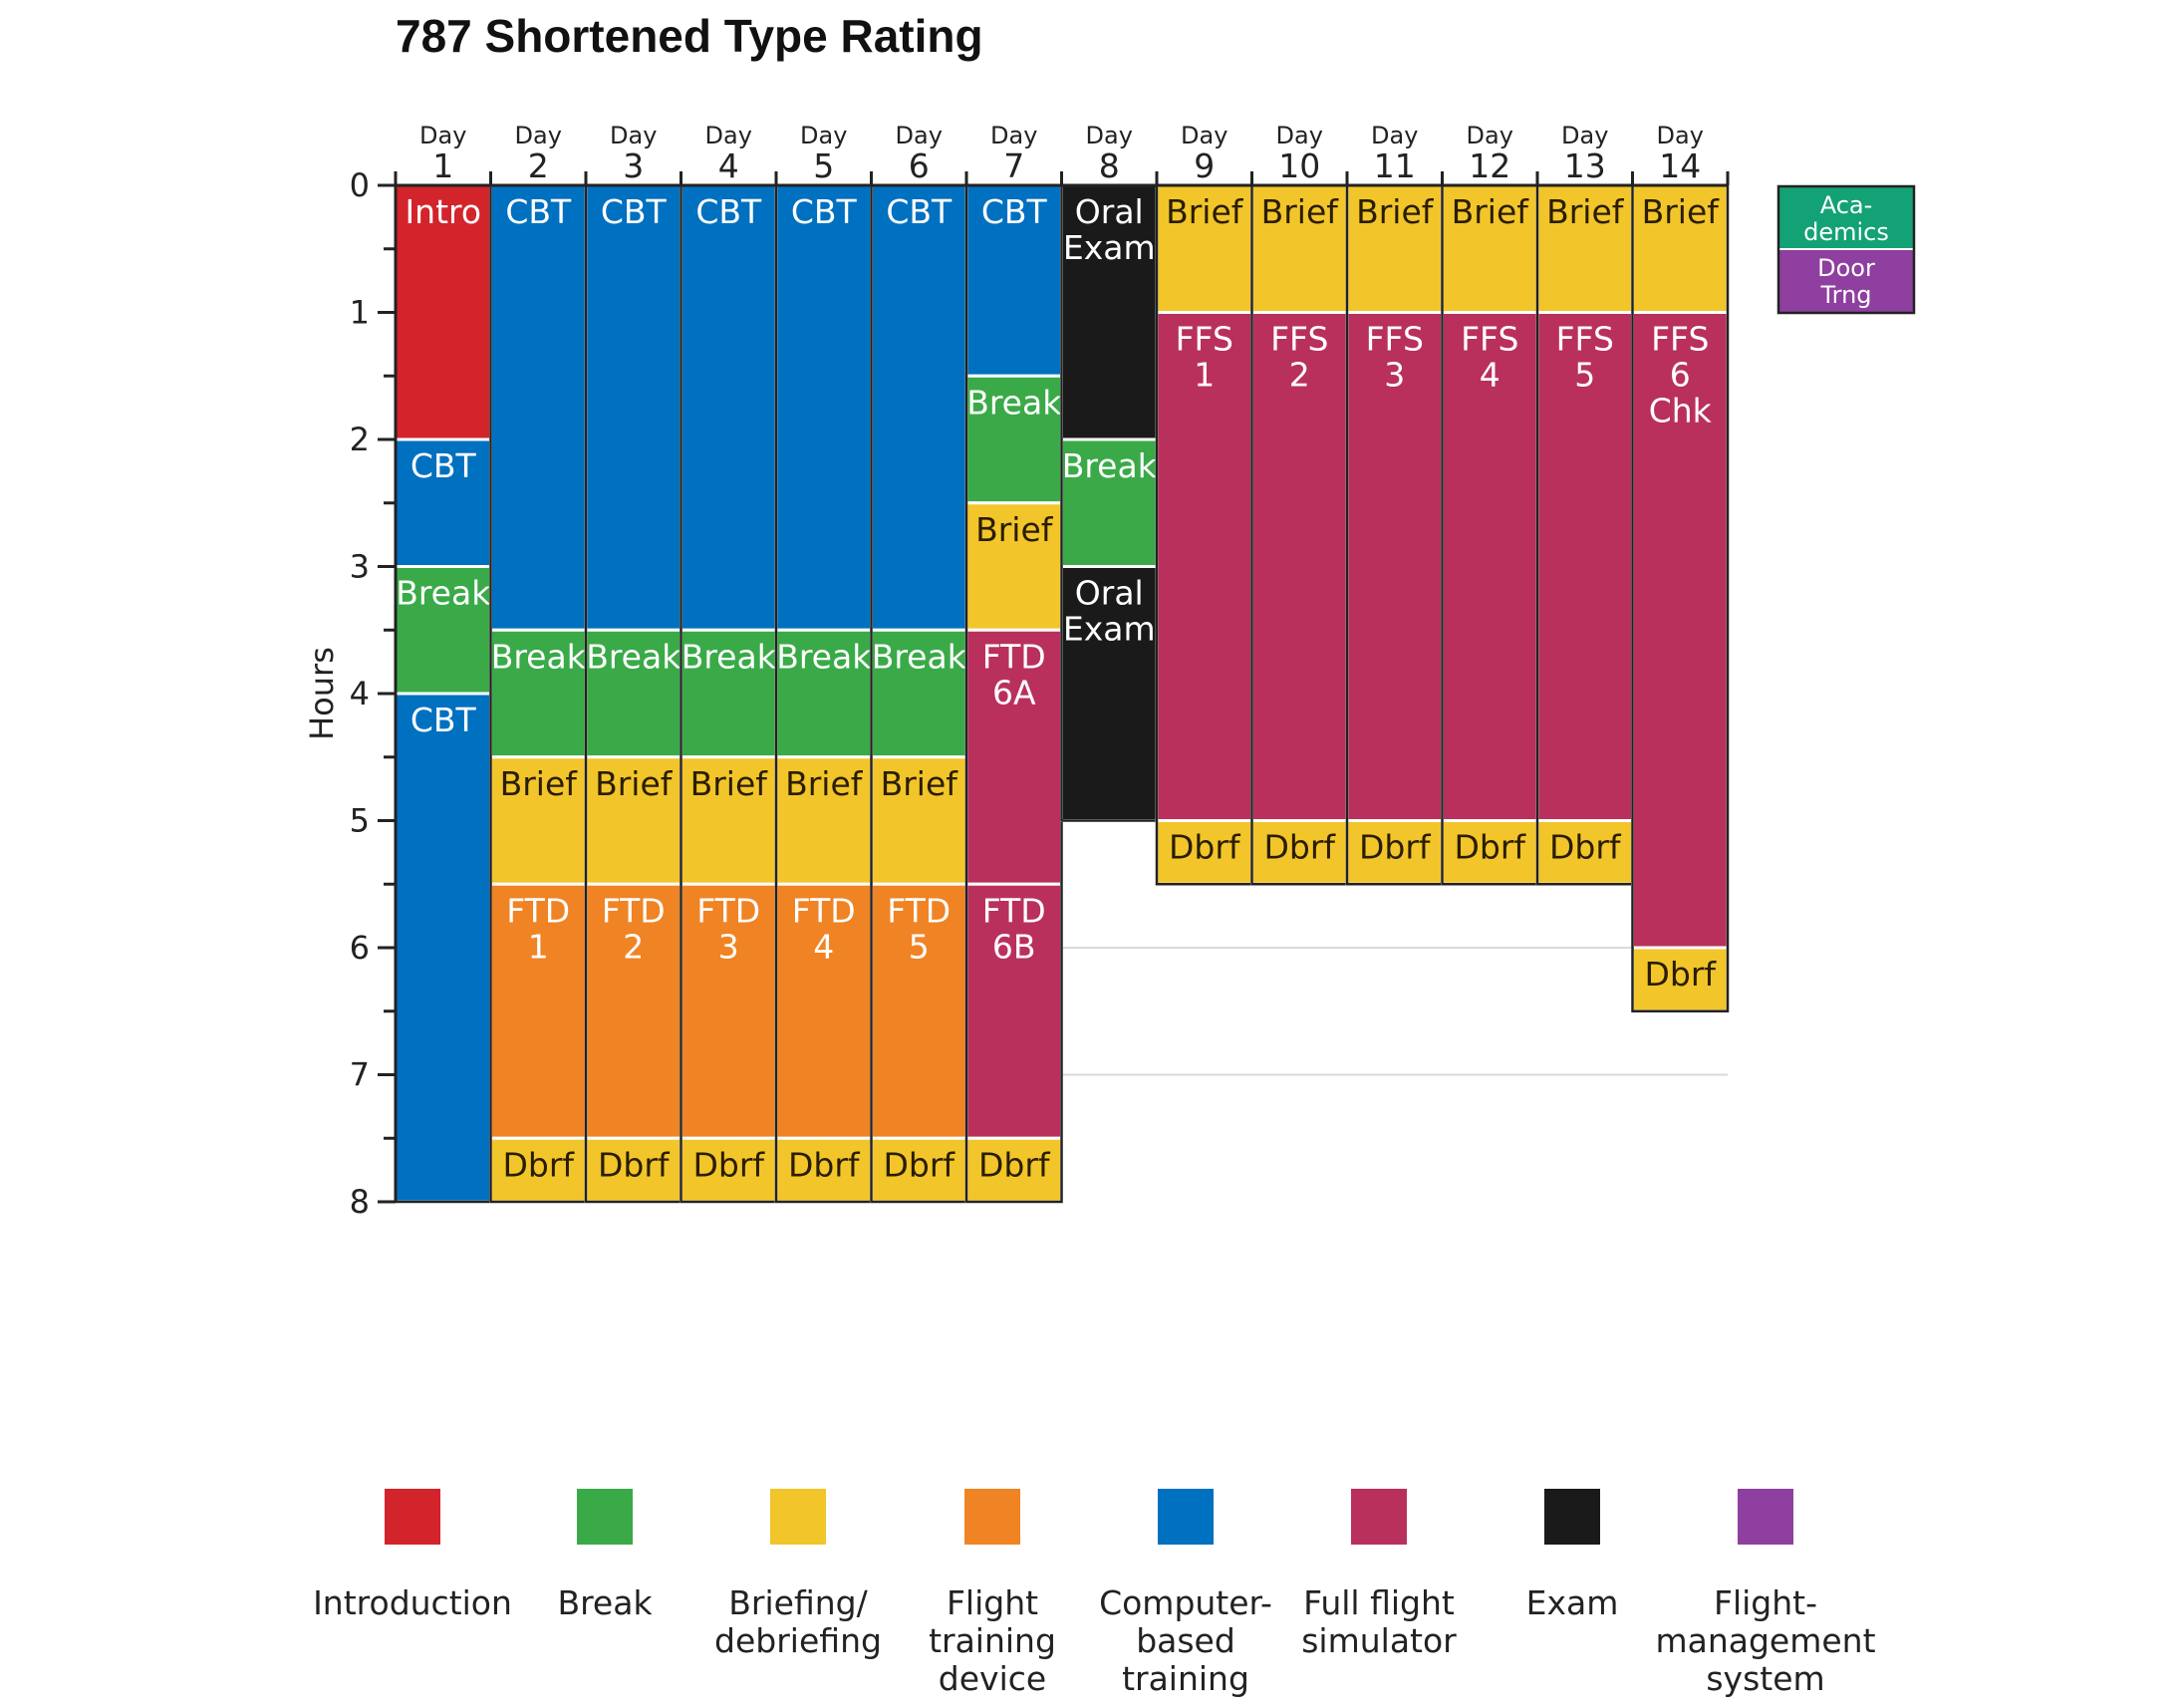 The height and width of the screenshot is (1708, 2180). I want to click on y-tick-label: 8, so click(360, 1202).